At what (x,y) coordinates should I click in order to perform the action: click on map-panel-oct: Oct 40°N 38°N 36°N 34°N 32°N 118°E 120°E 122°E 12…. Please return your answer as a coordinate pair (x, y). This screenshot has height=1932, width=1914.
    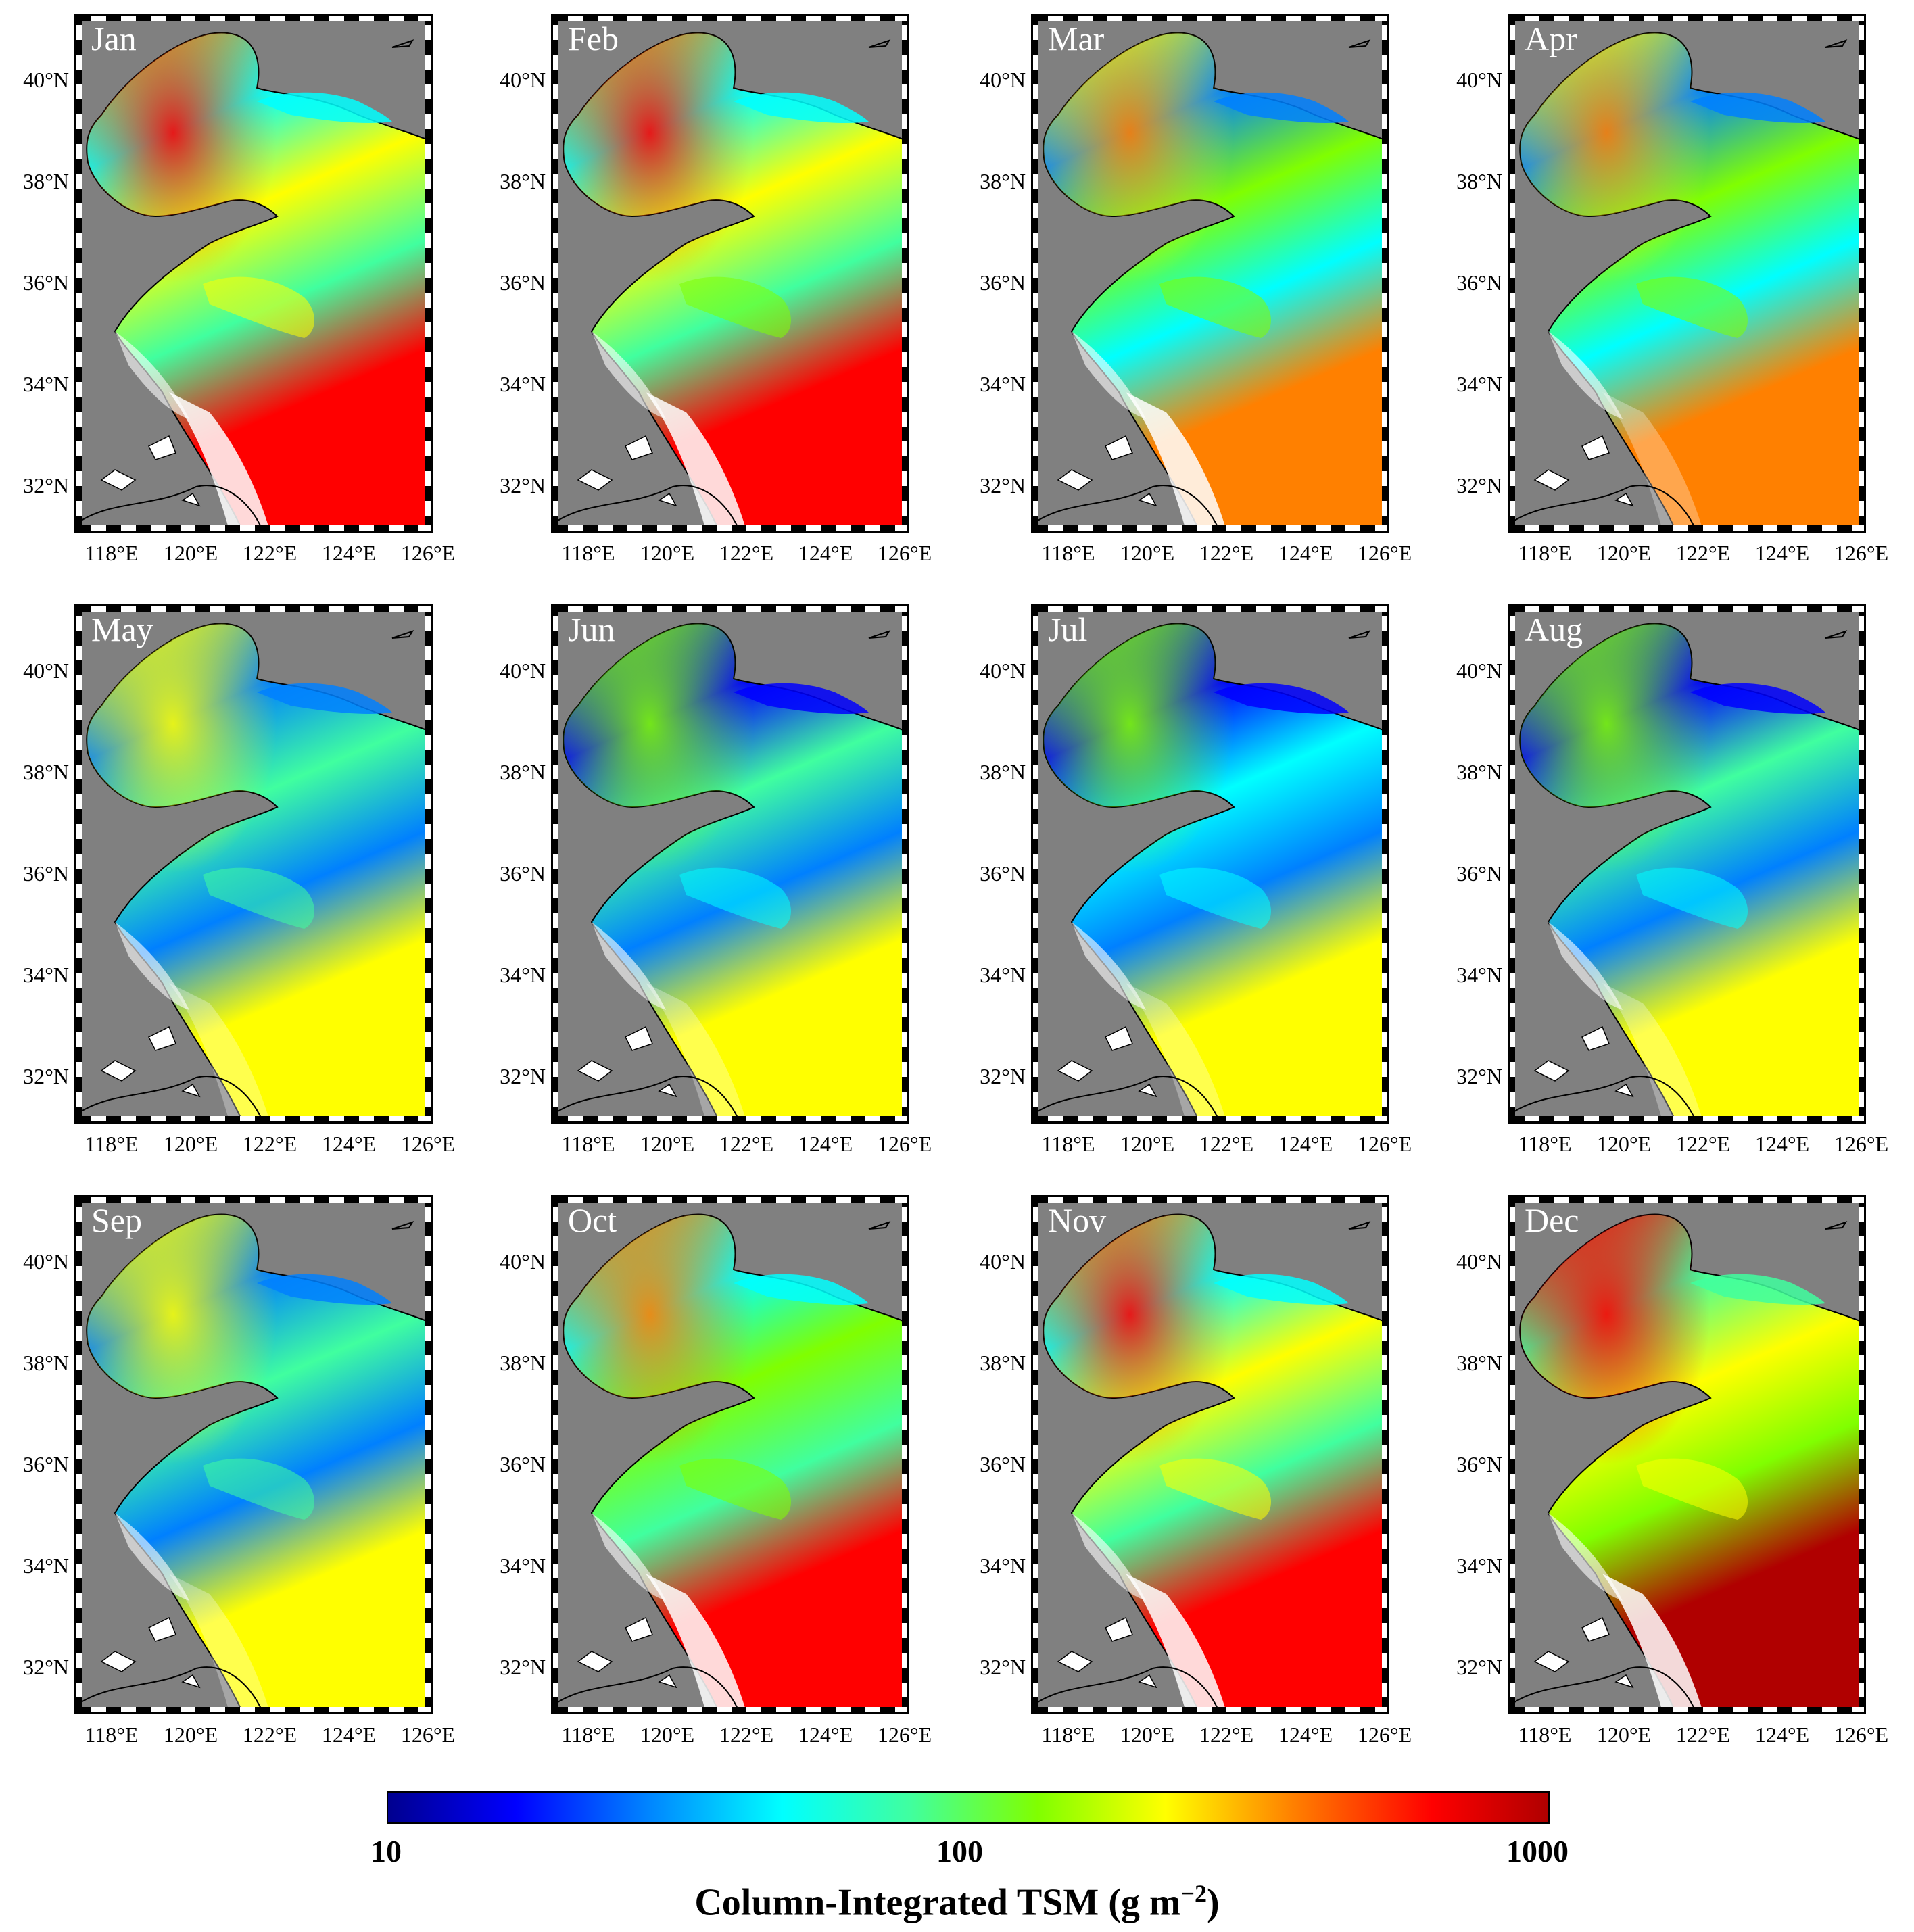
    Looking at the image, I should click on (714, 1473).